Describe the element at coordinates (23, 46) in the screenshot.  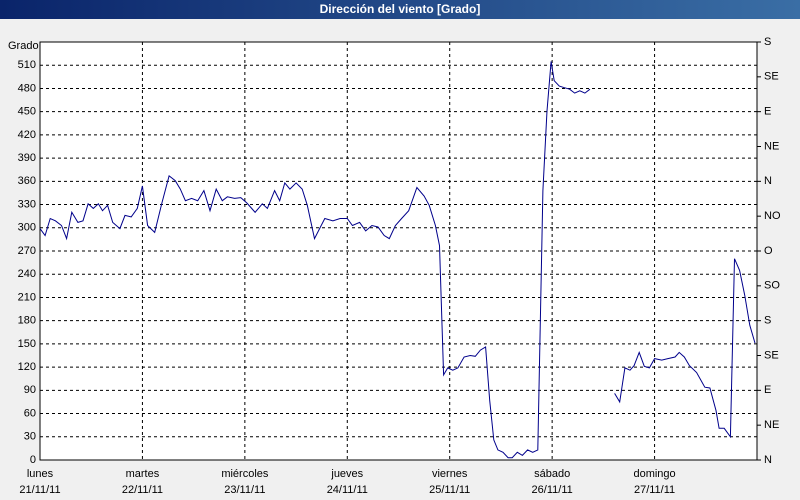
I see `y-axis-label: Grado` at that location.